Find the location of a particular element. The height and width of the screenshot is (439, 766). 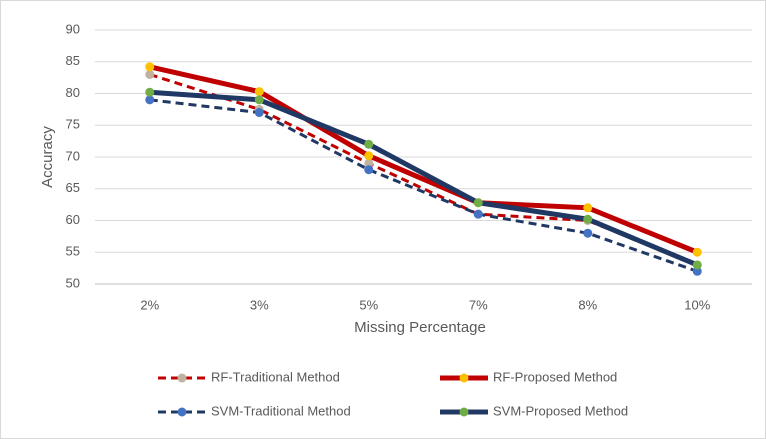

legend-label: RF-Proposed Method is located at coordinates (555, 376).